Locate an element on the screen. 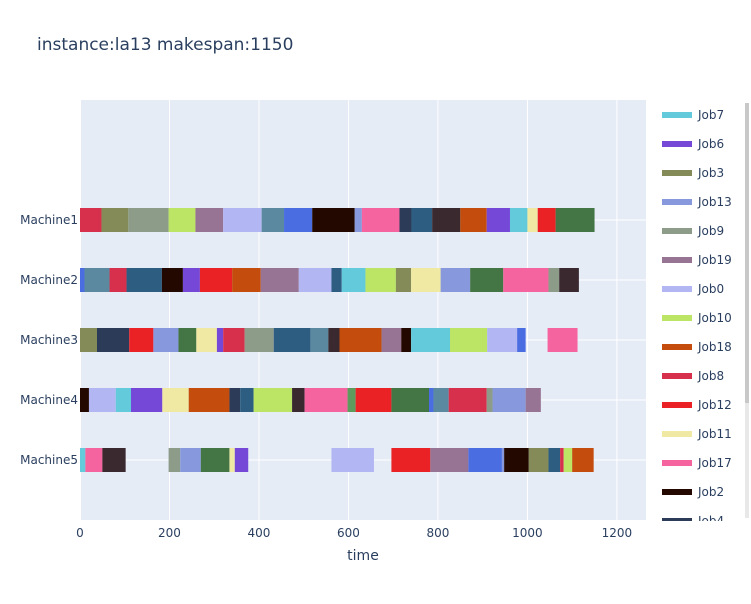  legend-item: Job8 is located at coordinates (693, 376).